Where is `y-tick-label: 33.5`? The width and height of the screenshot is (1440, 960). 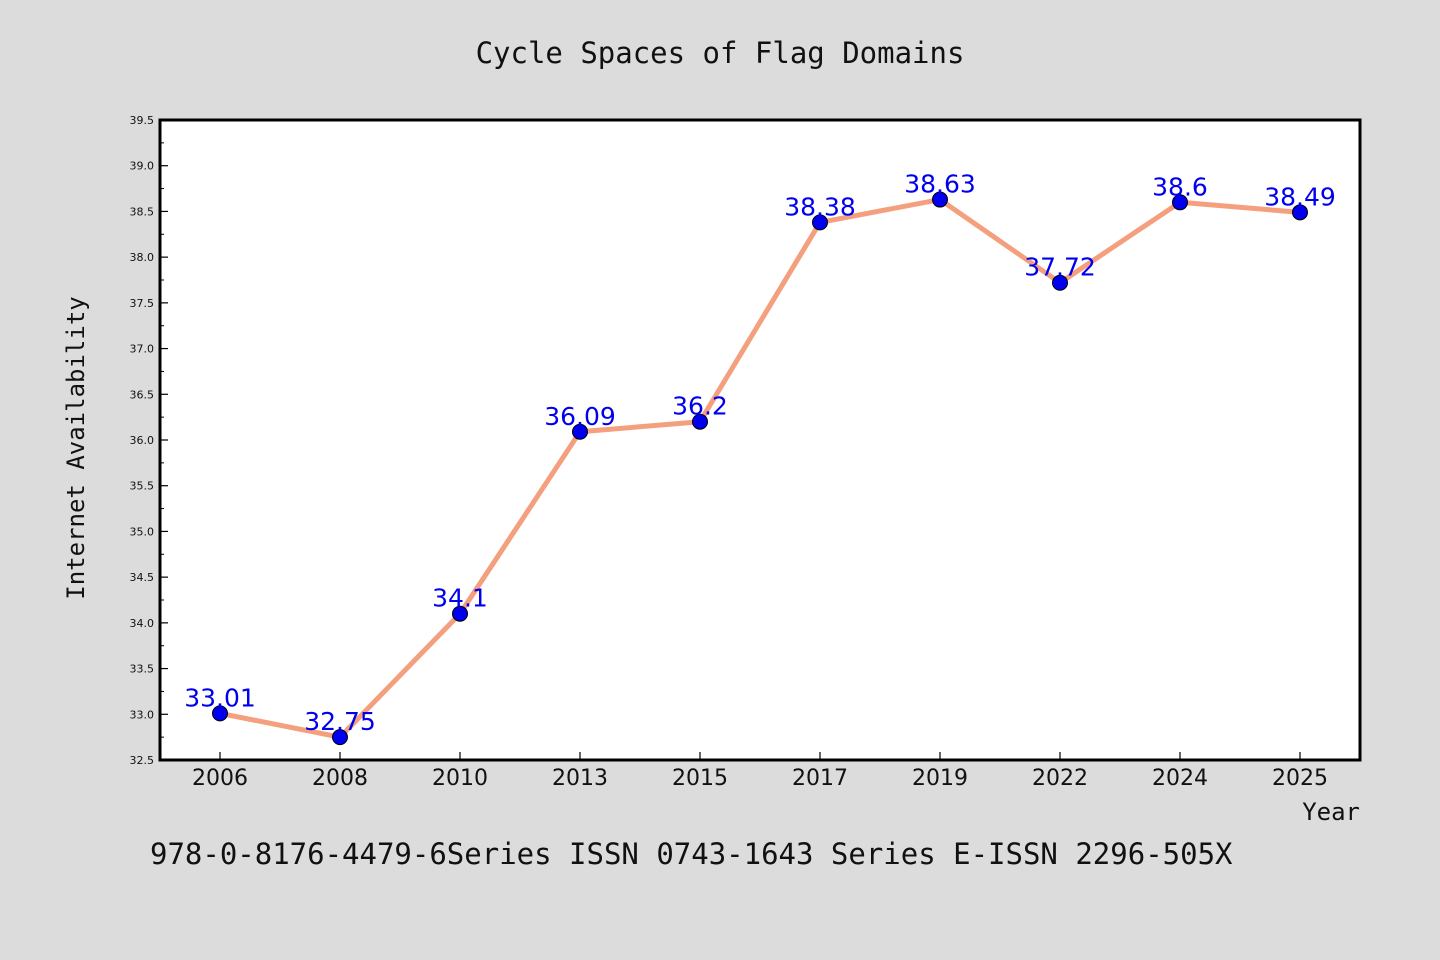
y-tick-label: 33.5 is located at coordinates (142, 669).